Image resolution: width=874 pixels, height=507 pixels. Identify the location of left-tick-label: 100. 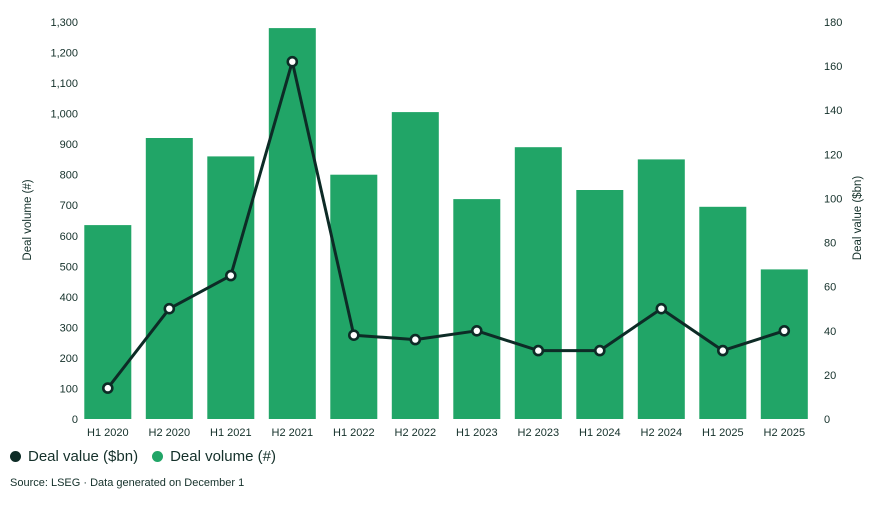
(69, 390).